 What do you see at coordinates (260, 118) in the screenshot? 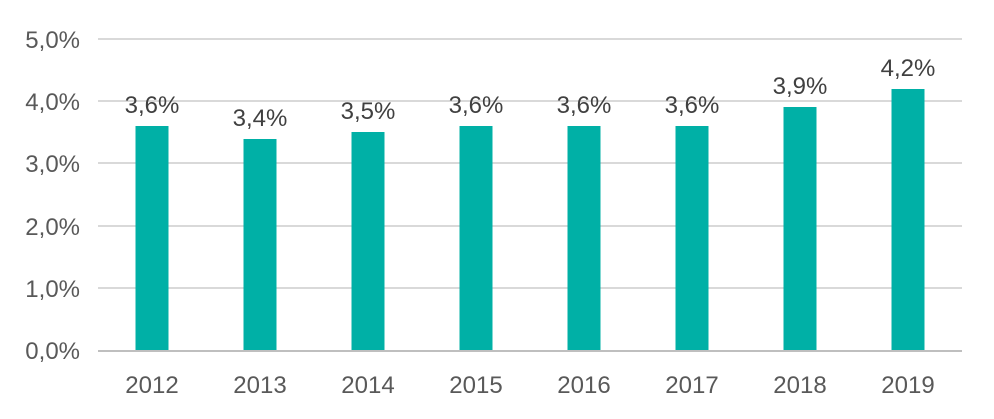
I see `data-label-2013: 3,4%` at bounding box center [260, 118].